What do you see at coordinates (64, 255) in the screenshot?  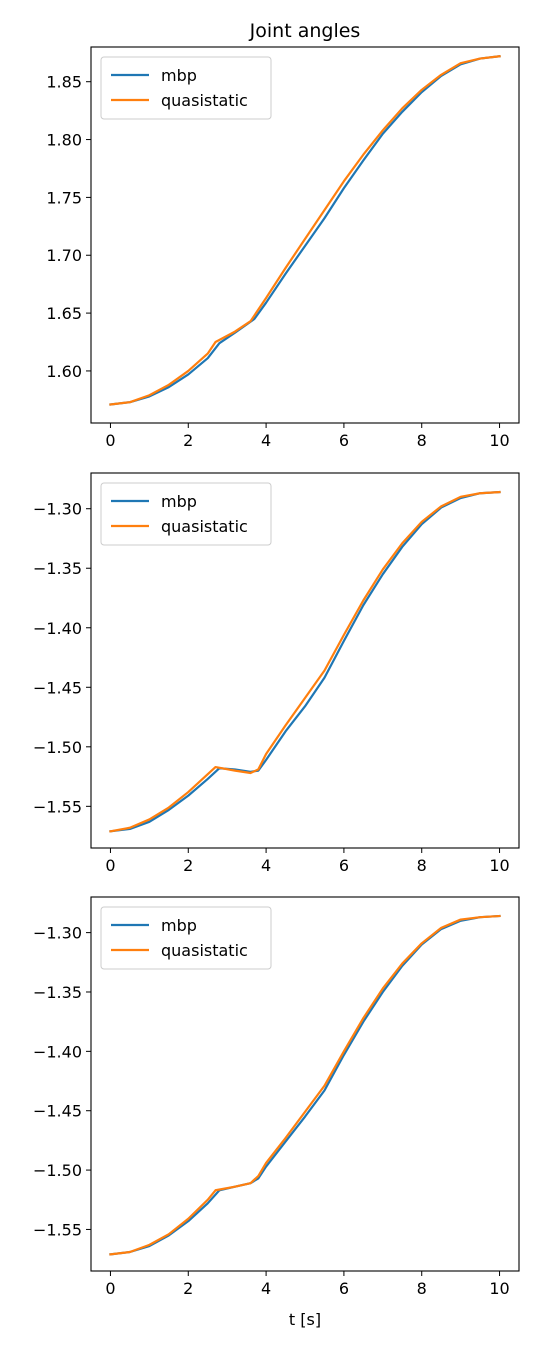 I see `y-tick-label: 1.70` at bounding box center [64, 255].